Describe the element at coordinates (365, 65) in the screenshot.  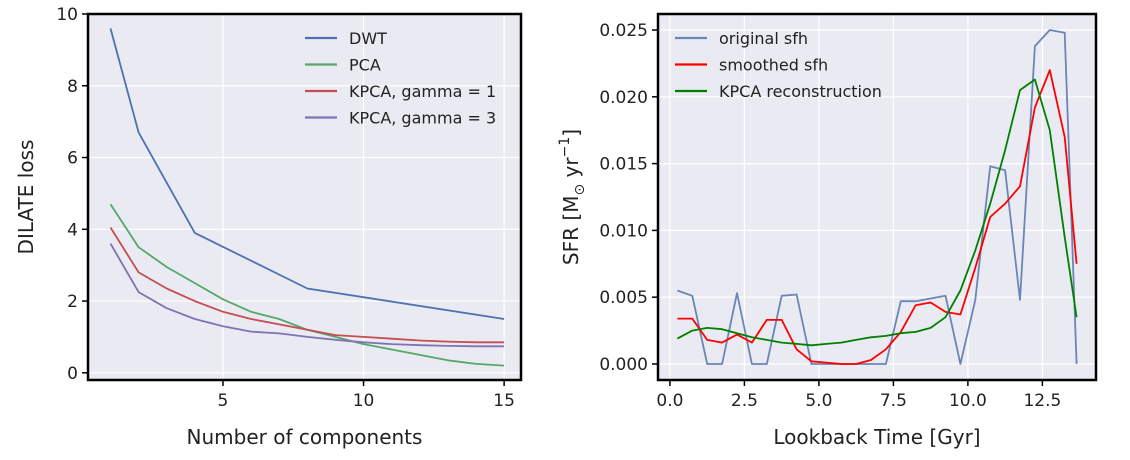
I see `legend-label-pca: PCA` at that location.